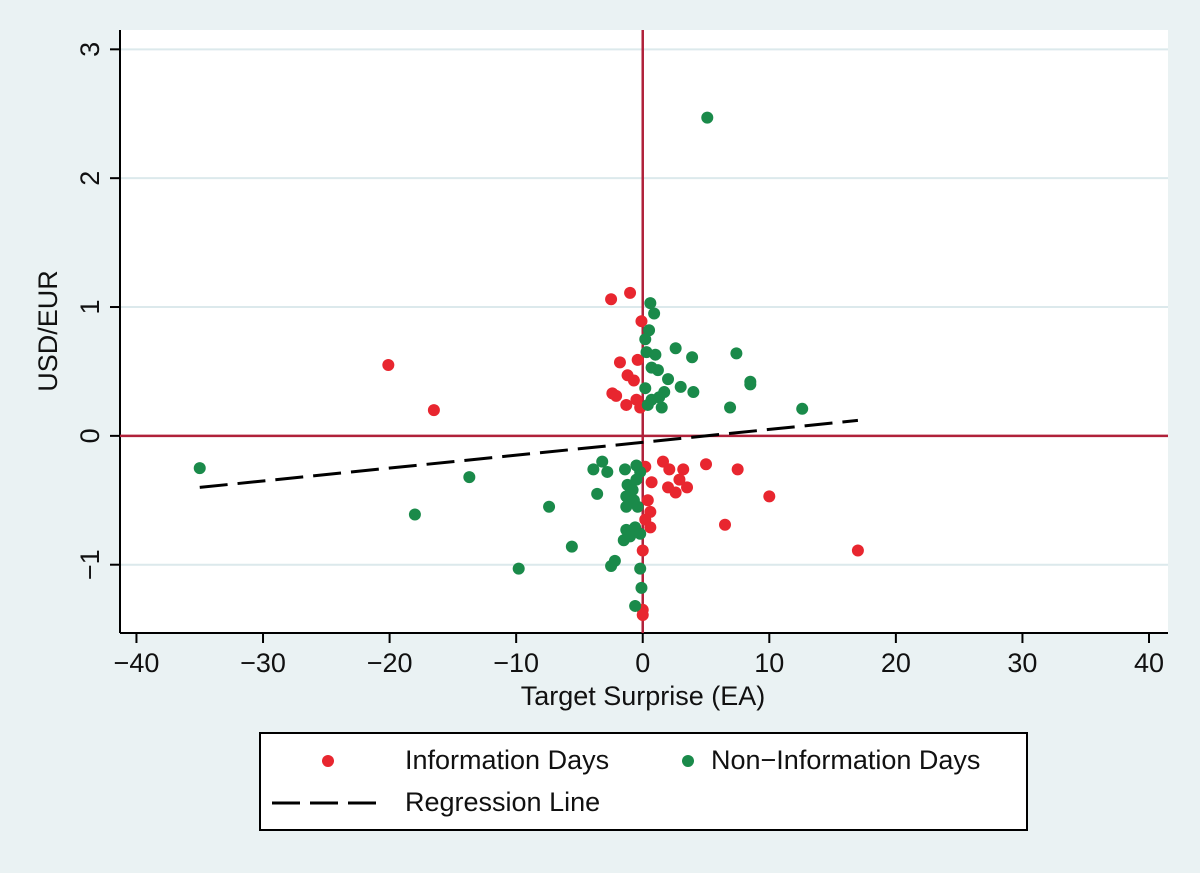 The image size is (1200, 873). I want to click on y-axis-label: USD/EUR, so click(48, 331).